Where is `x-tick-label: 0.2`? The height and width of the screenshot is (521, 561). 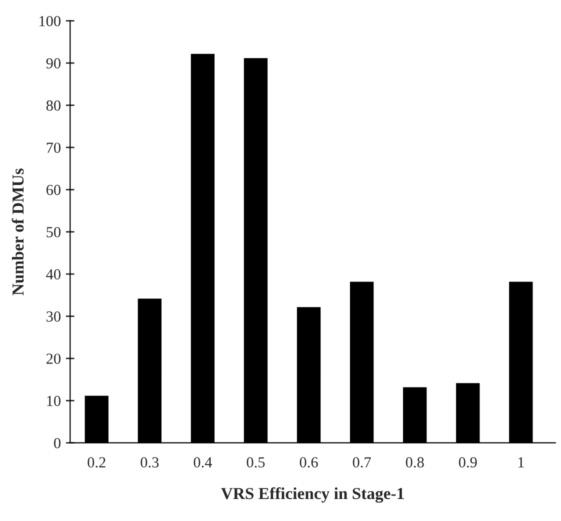
x-tick-label: 0.2 is located at coordinates (97, 462).